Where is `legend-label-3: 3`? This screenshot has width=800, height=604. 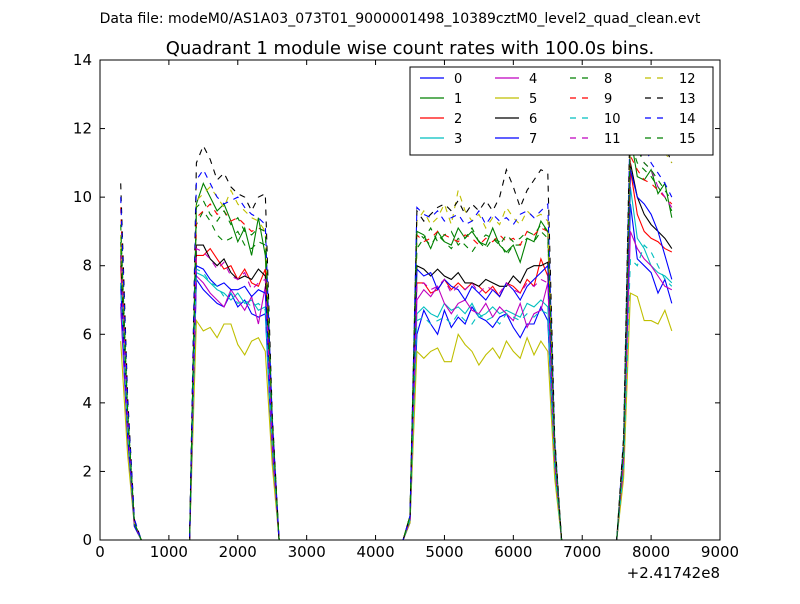
legend-label-3: 3 is located at coordinates (458, 139).